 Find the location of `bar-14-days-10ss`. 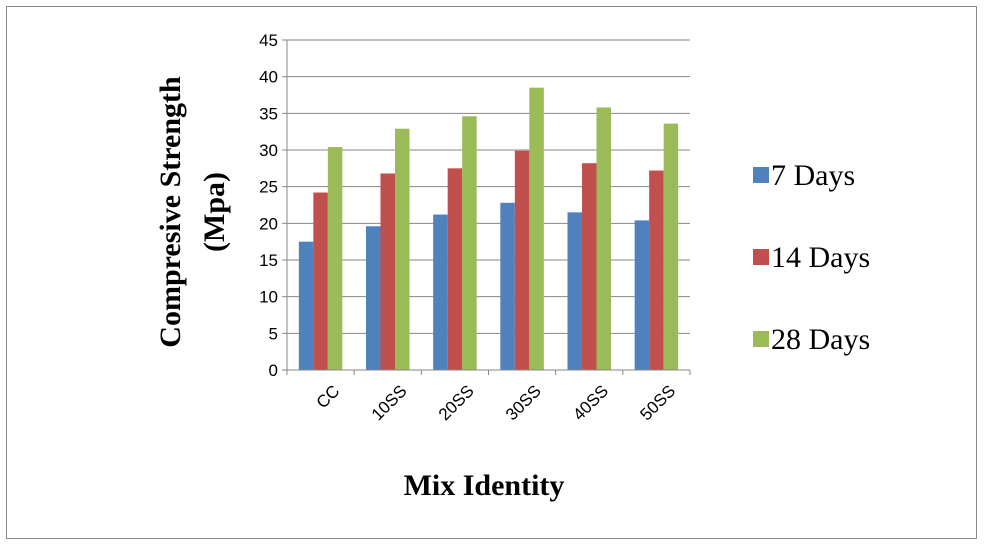

bar-14-days-10ss is located at coordinates (387, 271).